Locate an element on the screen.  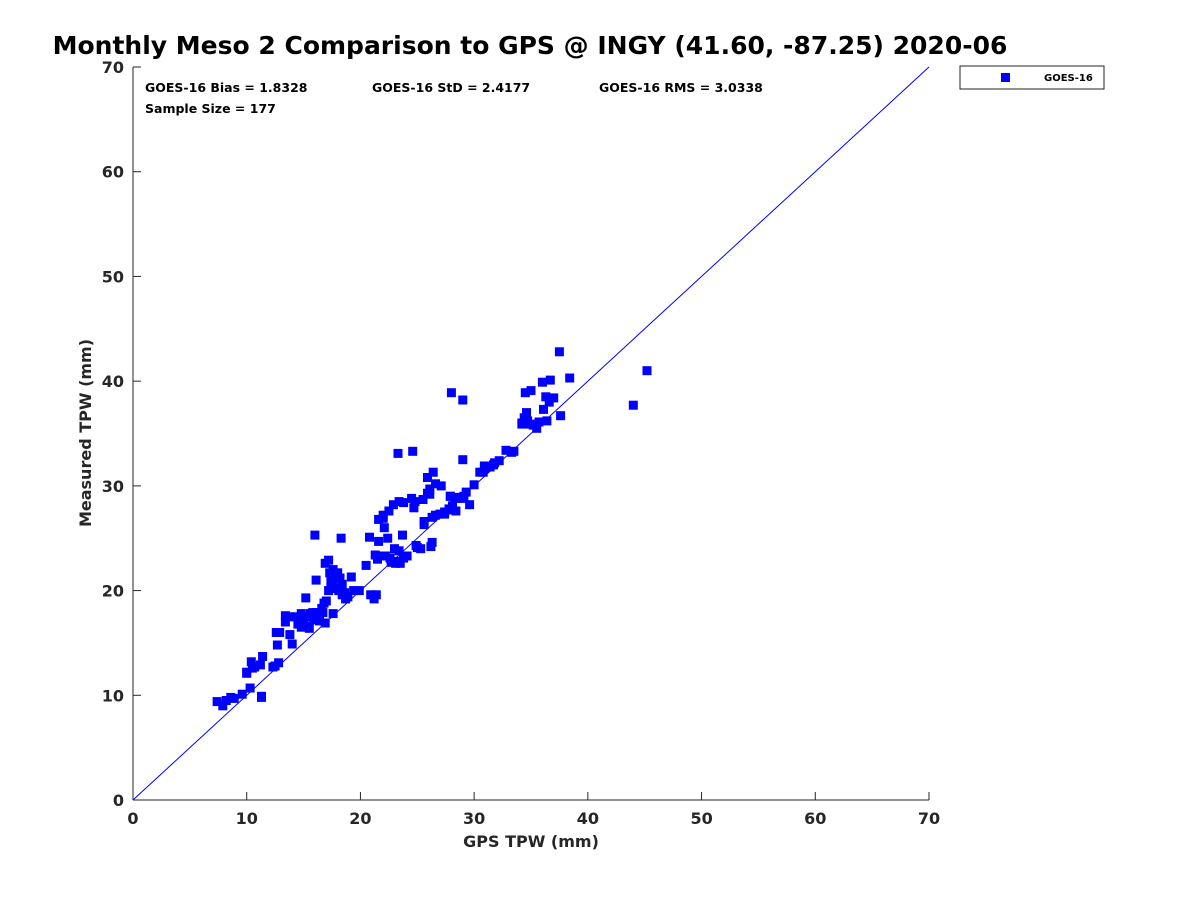
y-axis-label: Measured TPW (mm) is located at coordinates (85, 433).